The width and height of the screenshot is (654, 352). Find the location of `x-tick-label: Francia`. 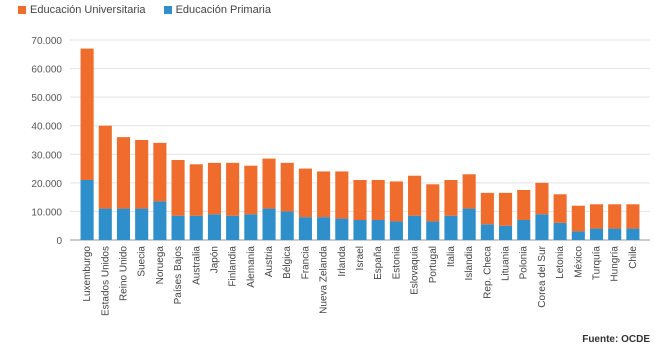

x-tick-label: Francia is located at coordinates (305, 263).